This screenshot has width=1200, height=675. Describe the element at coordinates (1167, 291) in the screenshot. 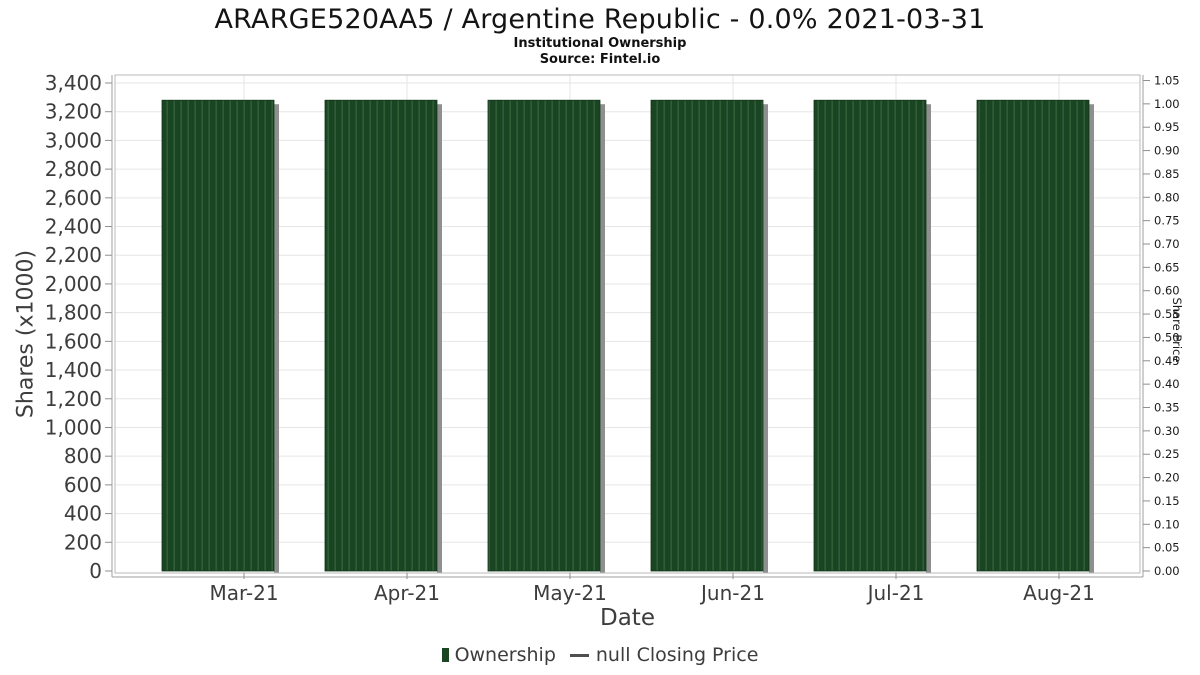

I see `y-right-tick-label: 0.60` at that location.